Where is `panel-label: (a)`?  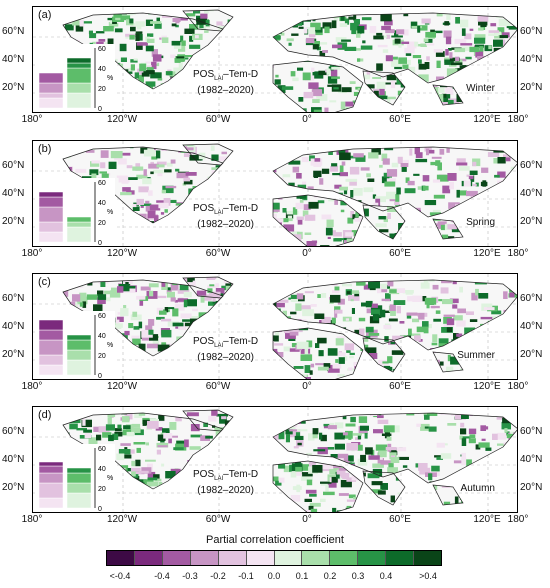
panel-label: (a) is located at coordinates (45, 15).